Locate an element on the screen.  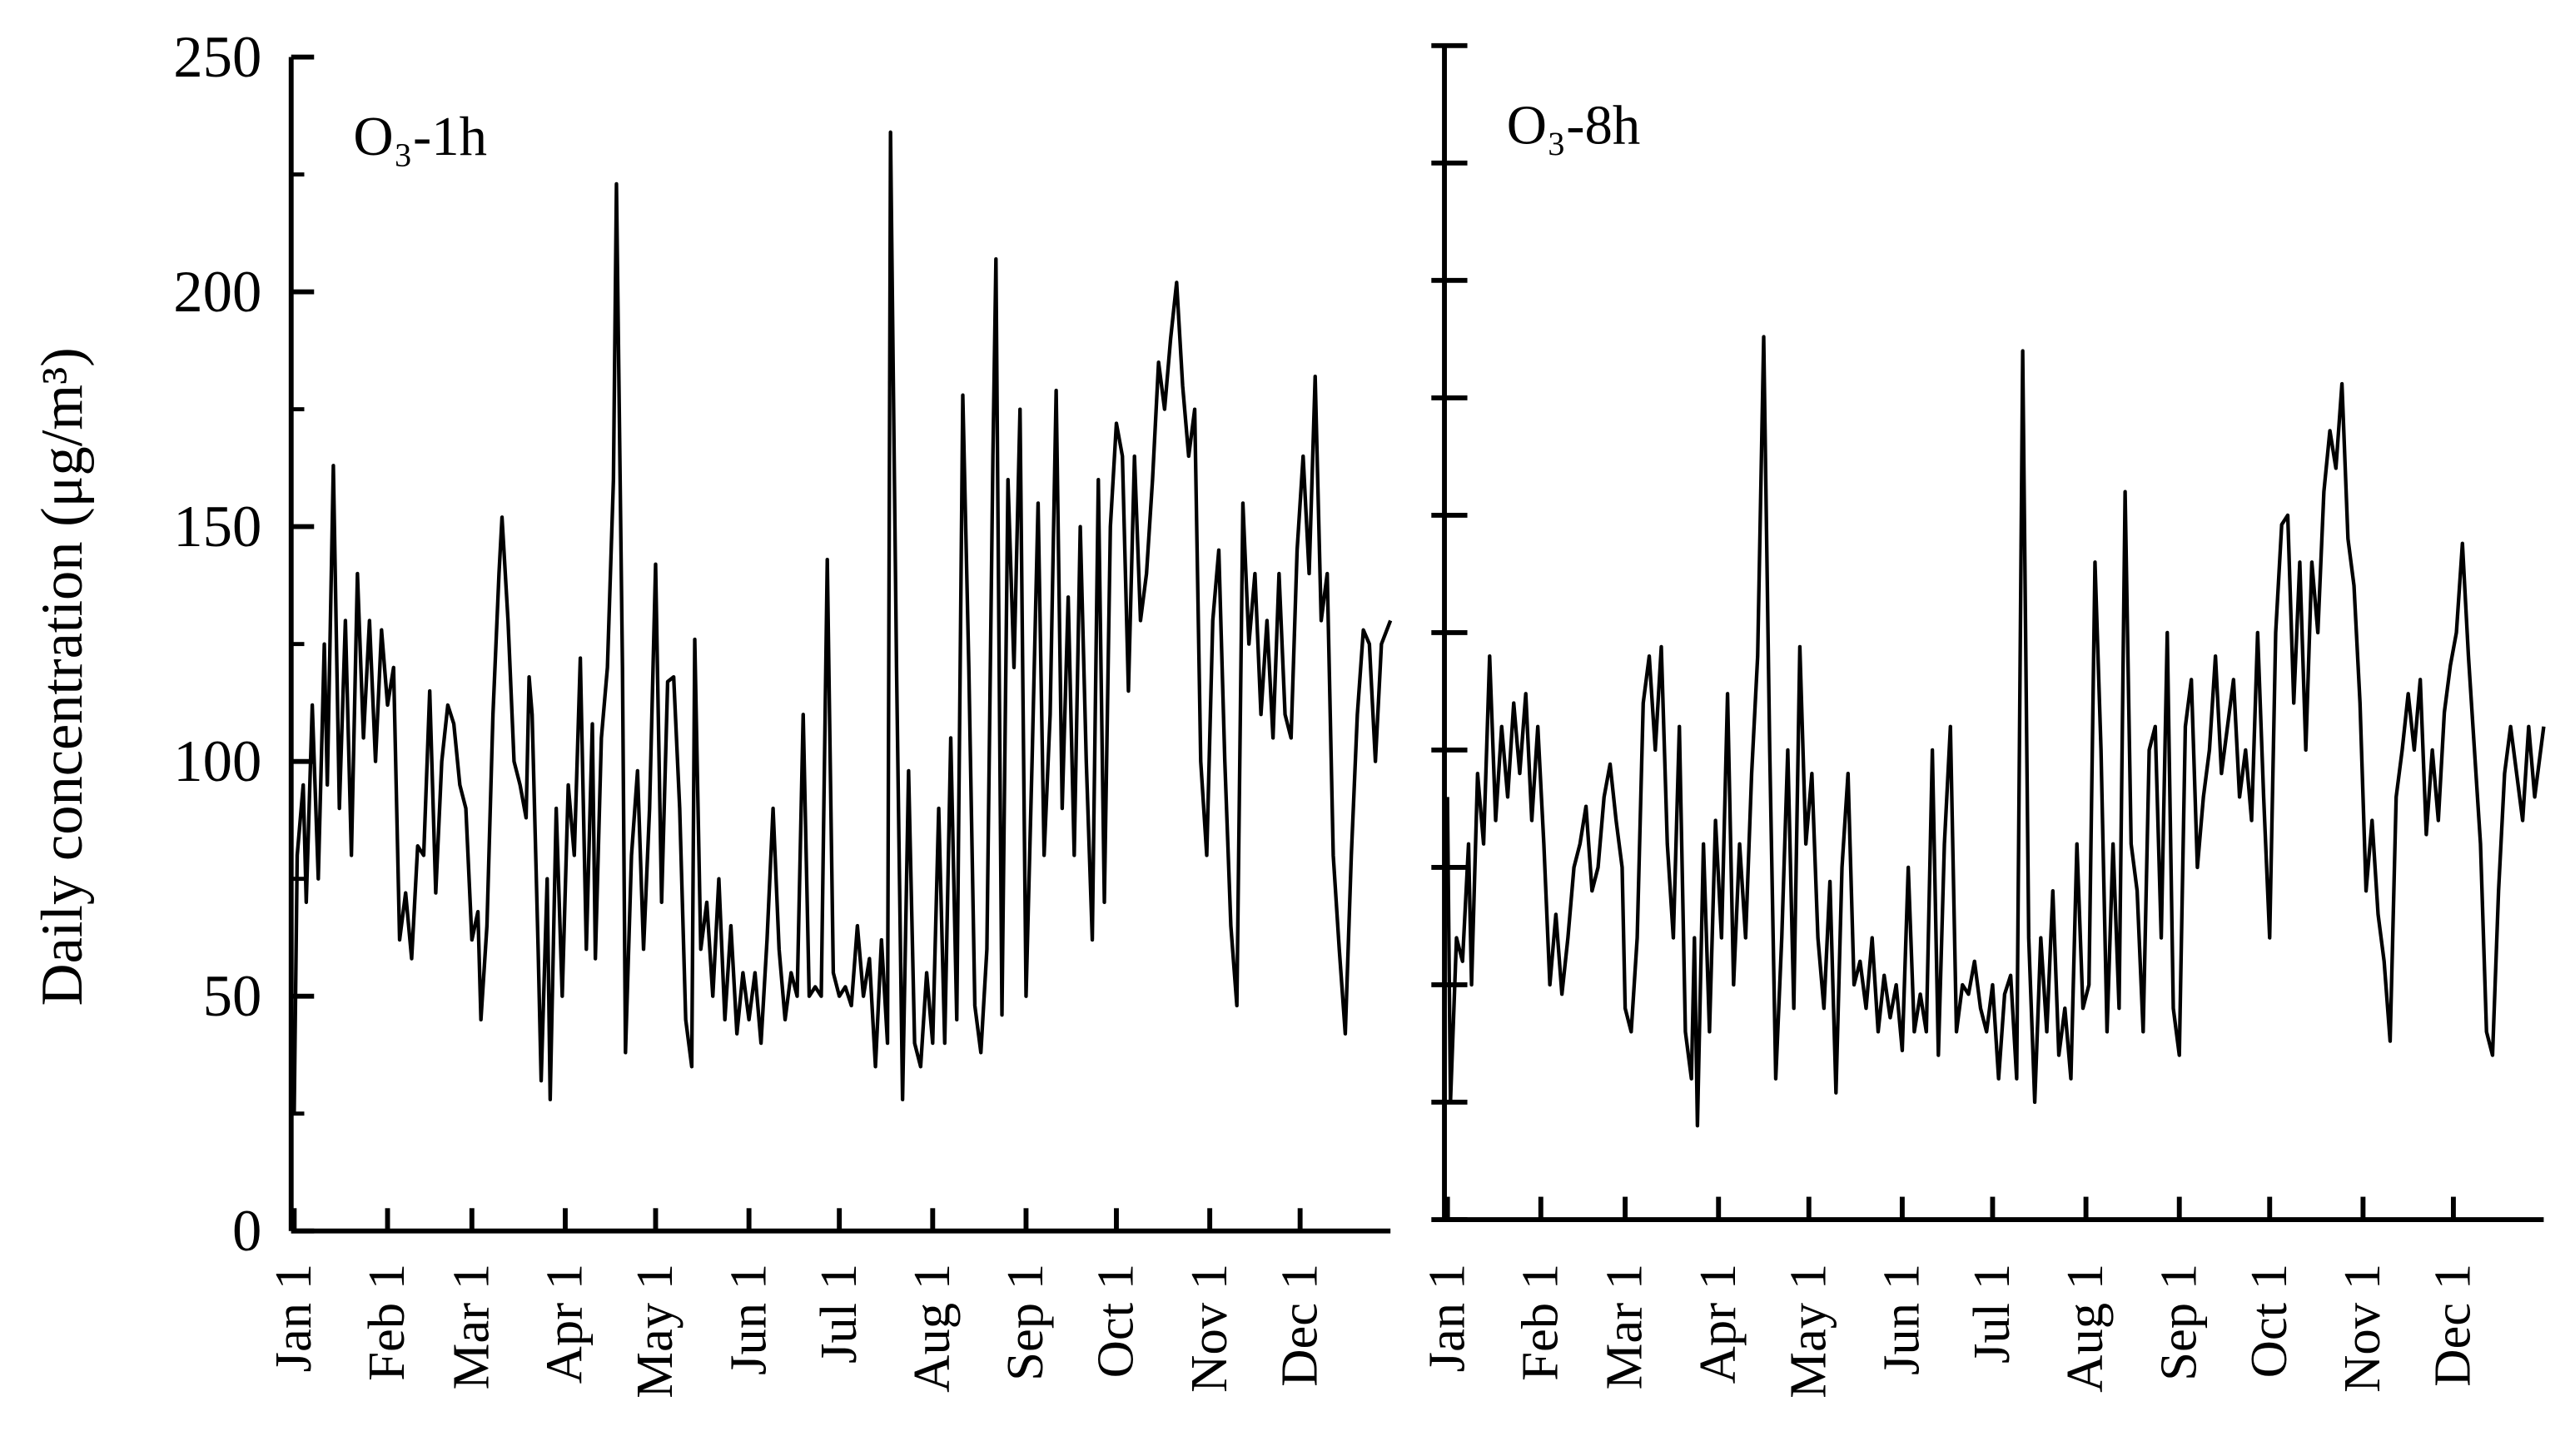
y-tick-label: 150 is located at coordinates (217, 526).